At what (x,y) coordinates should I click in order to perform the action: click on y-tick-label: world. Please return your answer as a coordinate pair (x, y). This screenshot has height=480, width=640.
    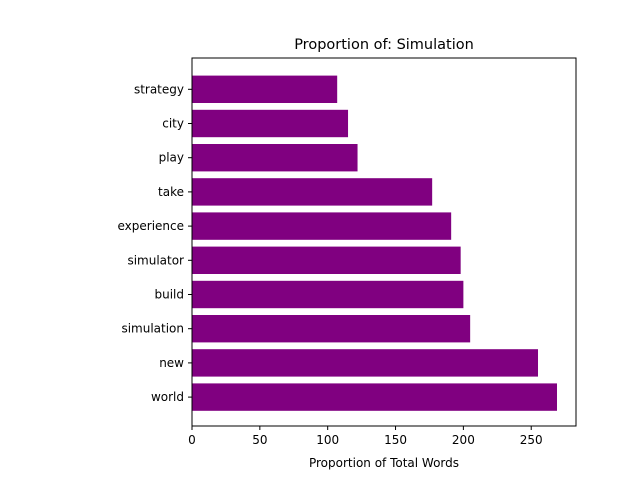
    Looking at the image, I should click on (167, 397).